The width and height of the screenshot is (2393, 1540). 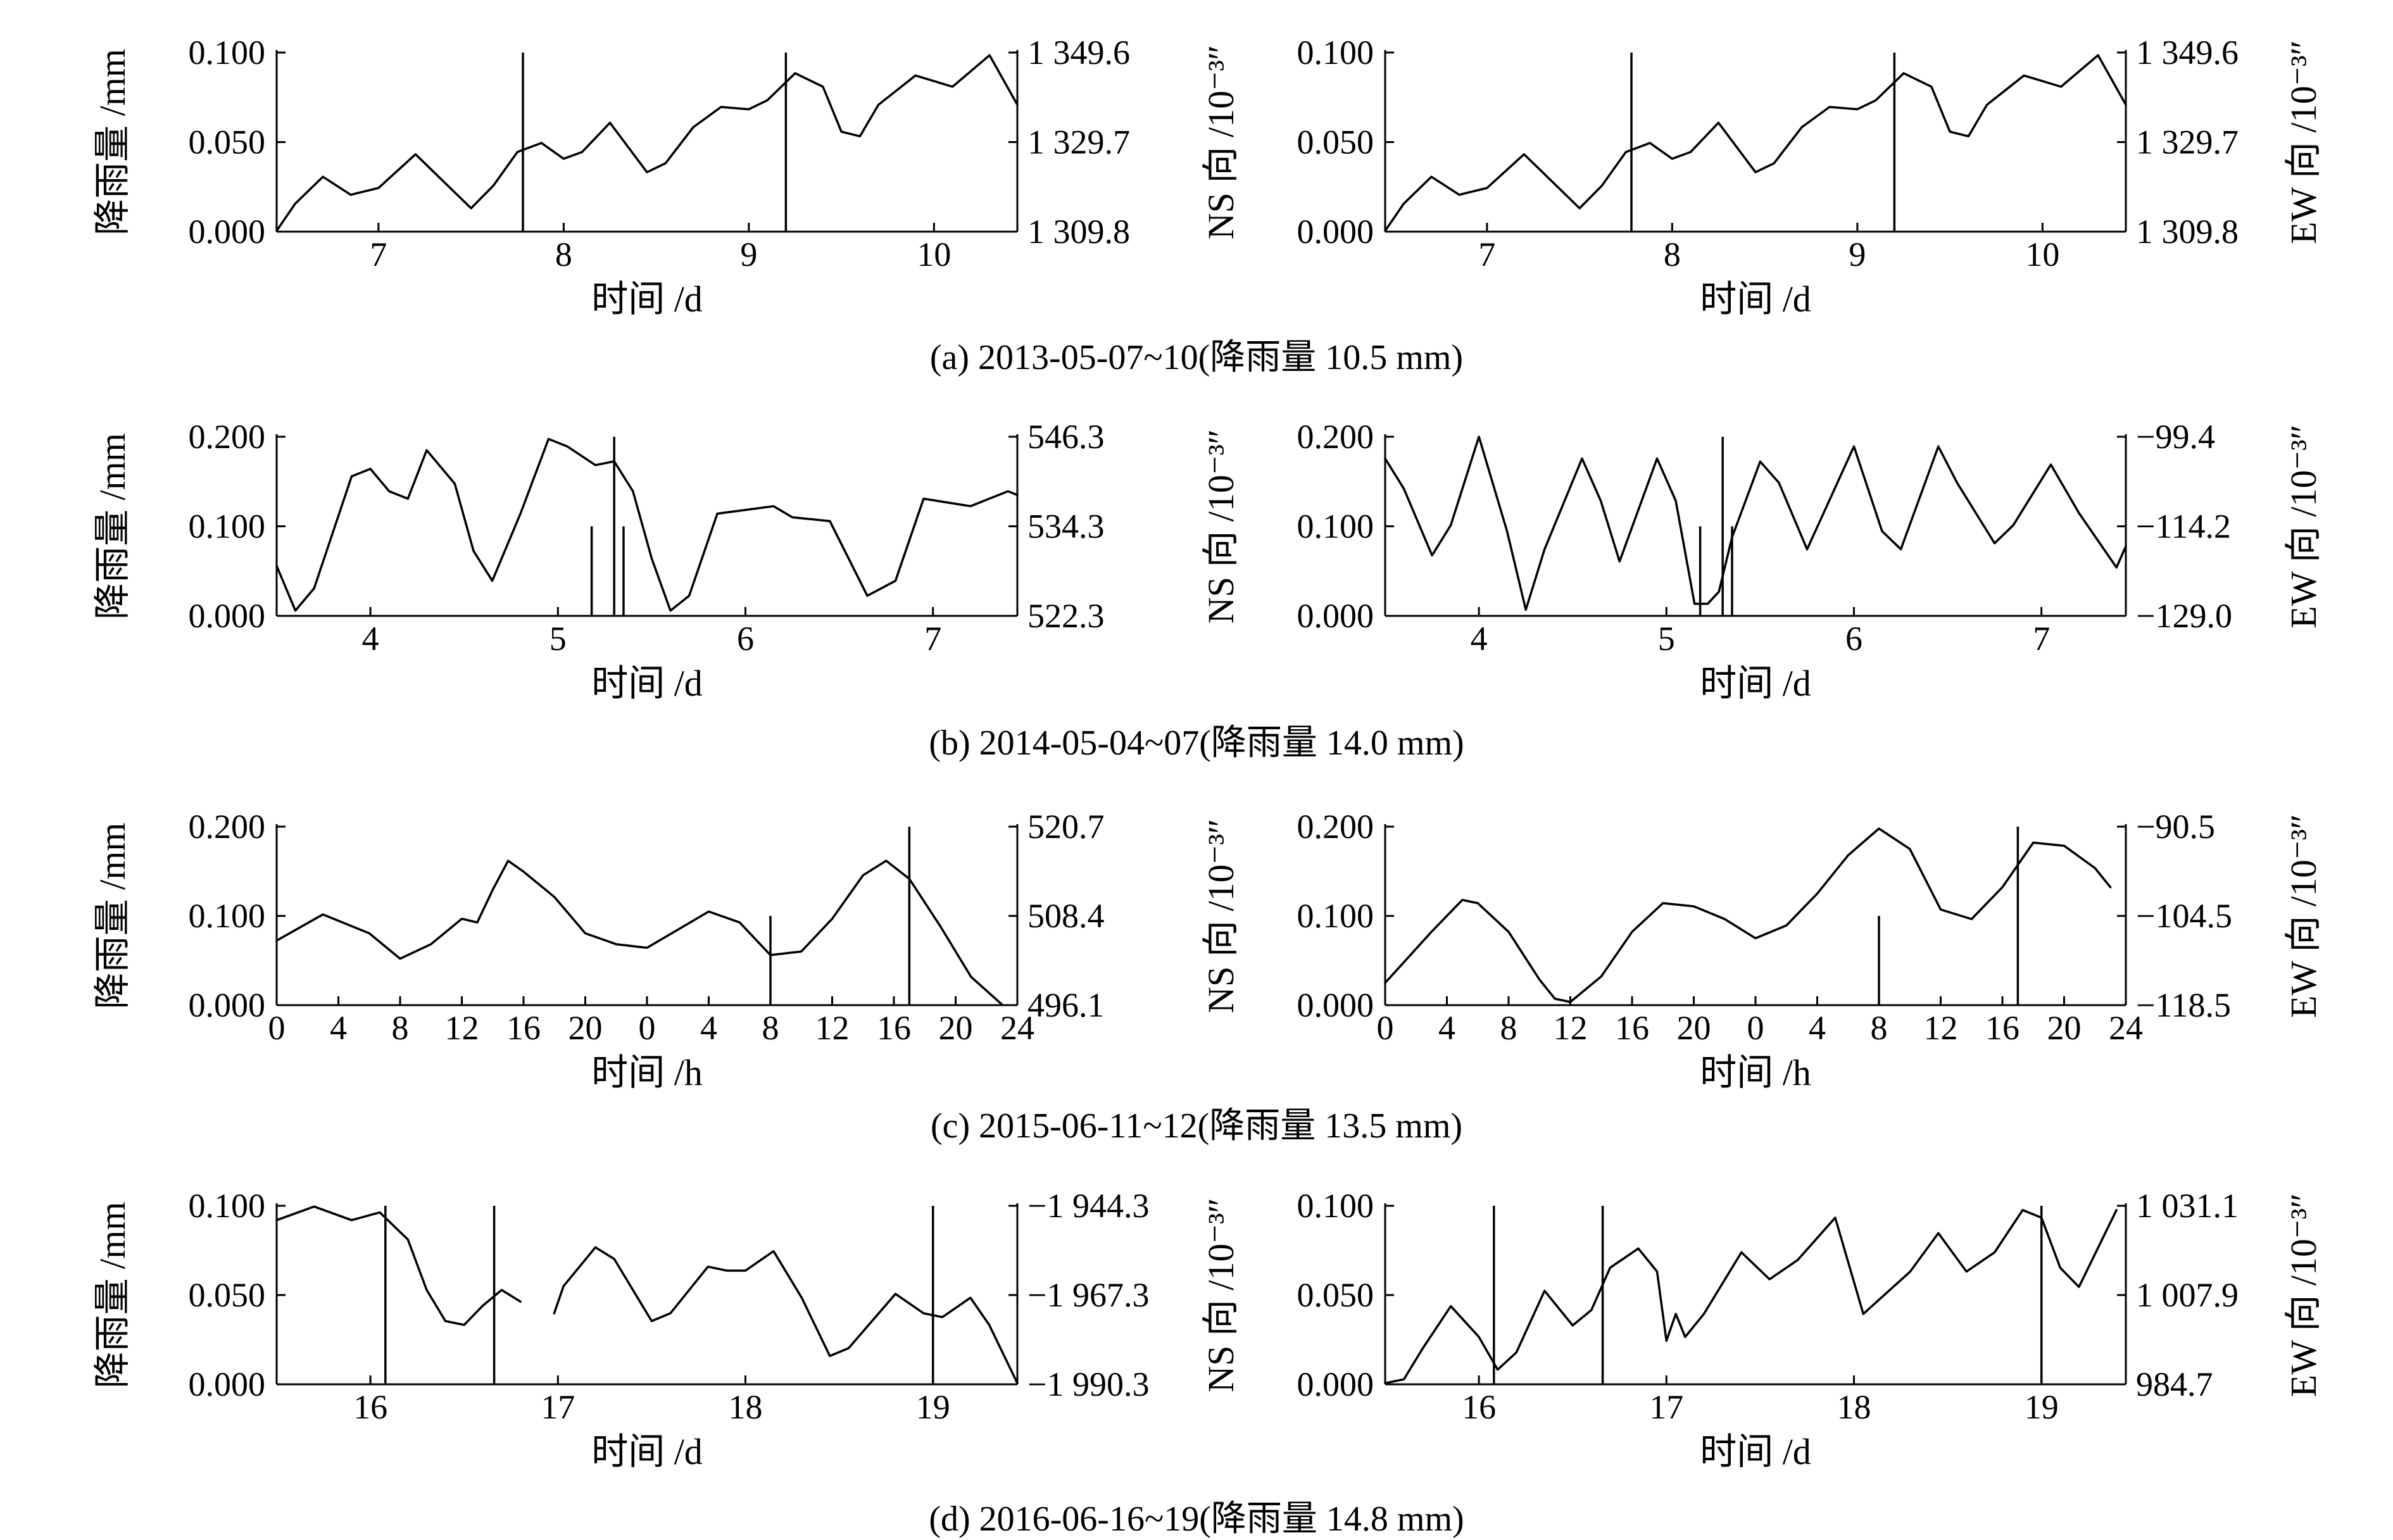 I want to click on y-tick-label-right: −129.0, so click(x=2184, y=616).